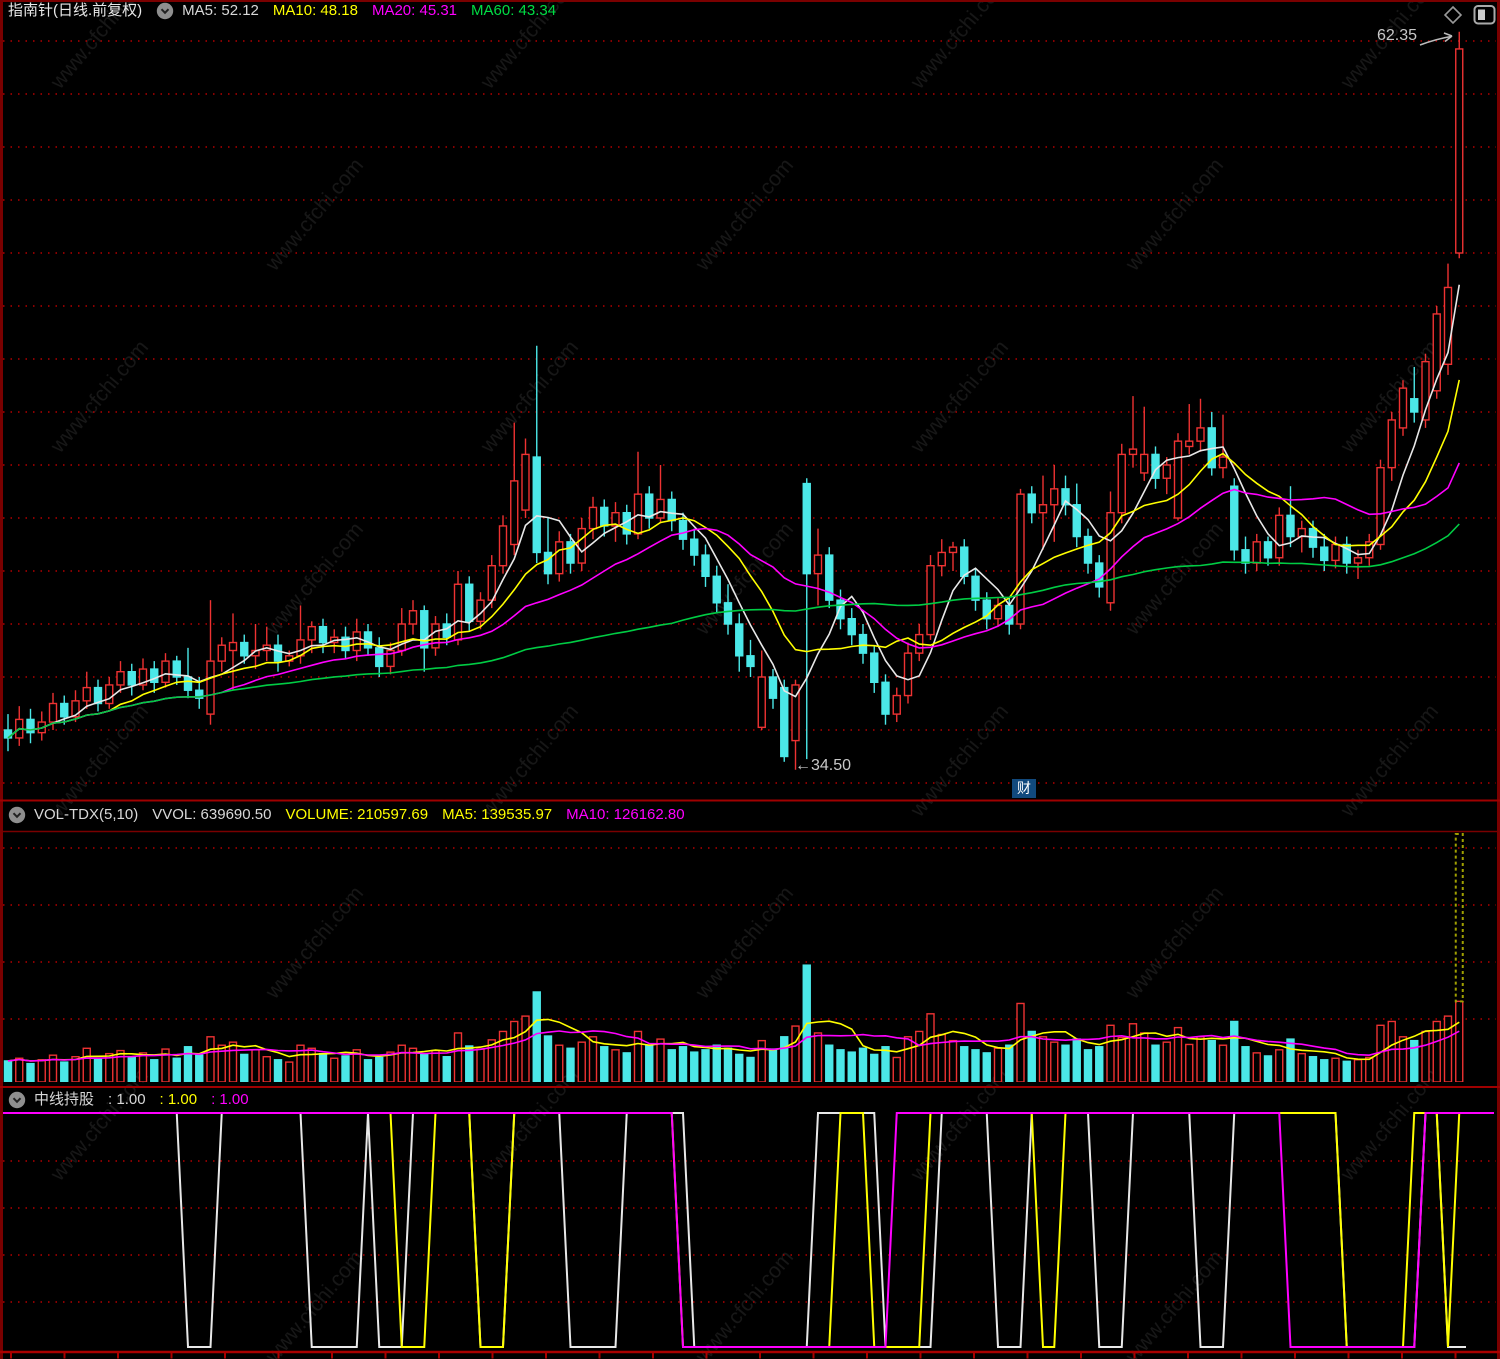 This screenshot has height=1359, width=1500. I want to click on chart-title: 指南针(日线.前复权), so click(75, 10).